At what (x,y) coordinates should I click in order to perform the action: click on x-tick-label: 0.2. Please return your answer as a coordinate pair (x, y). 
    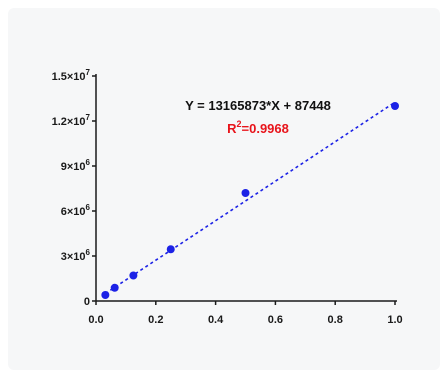
    Looking at the image, I should click on (155, 320).